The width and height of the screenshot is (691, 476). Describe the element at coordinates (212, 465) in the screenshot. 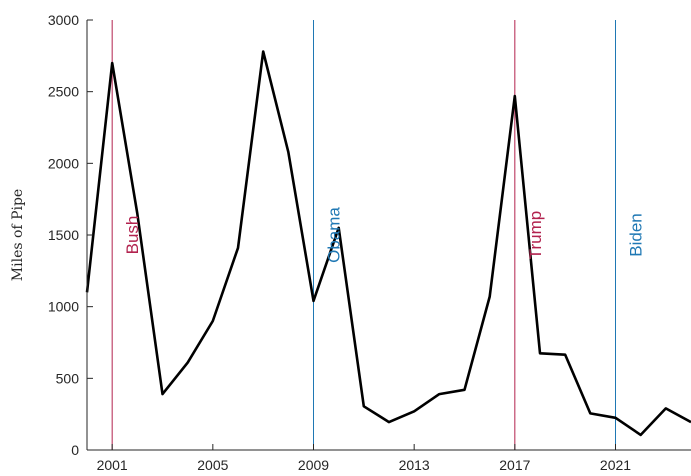

I see `x-tick-label: 2005` at that location.